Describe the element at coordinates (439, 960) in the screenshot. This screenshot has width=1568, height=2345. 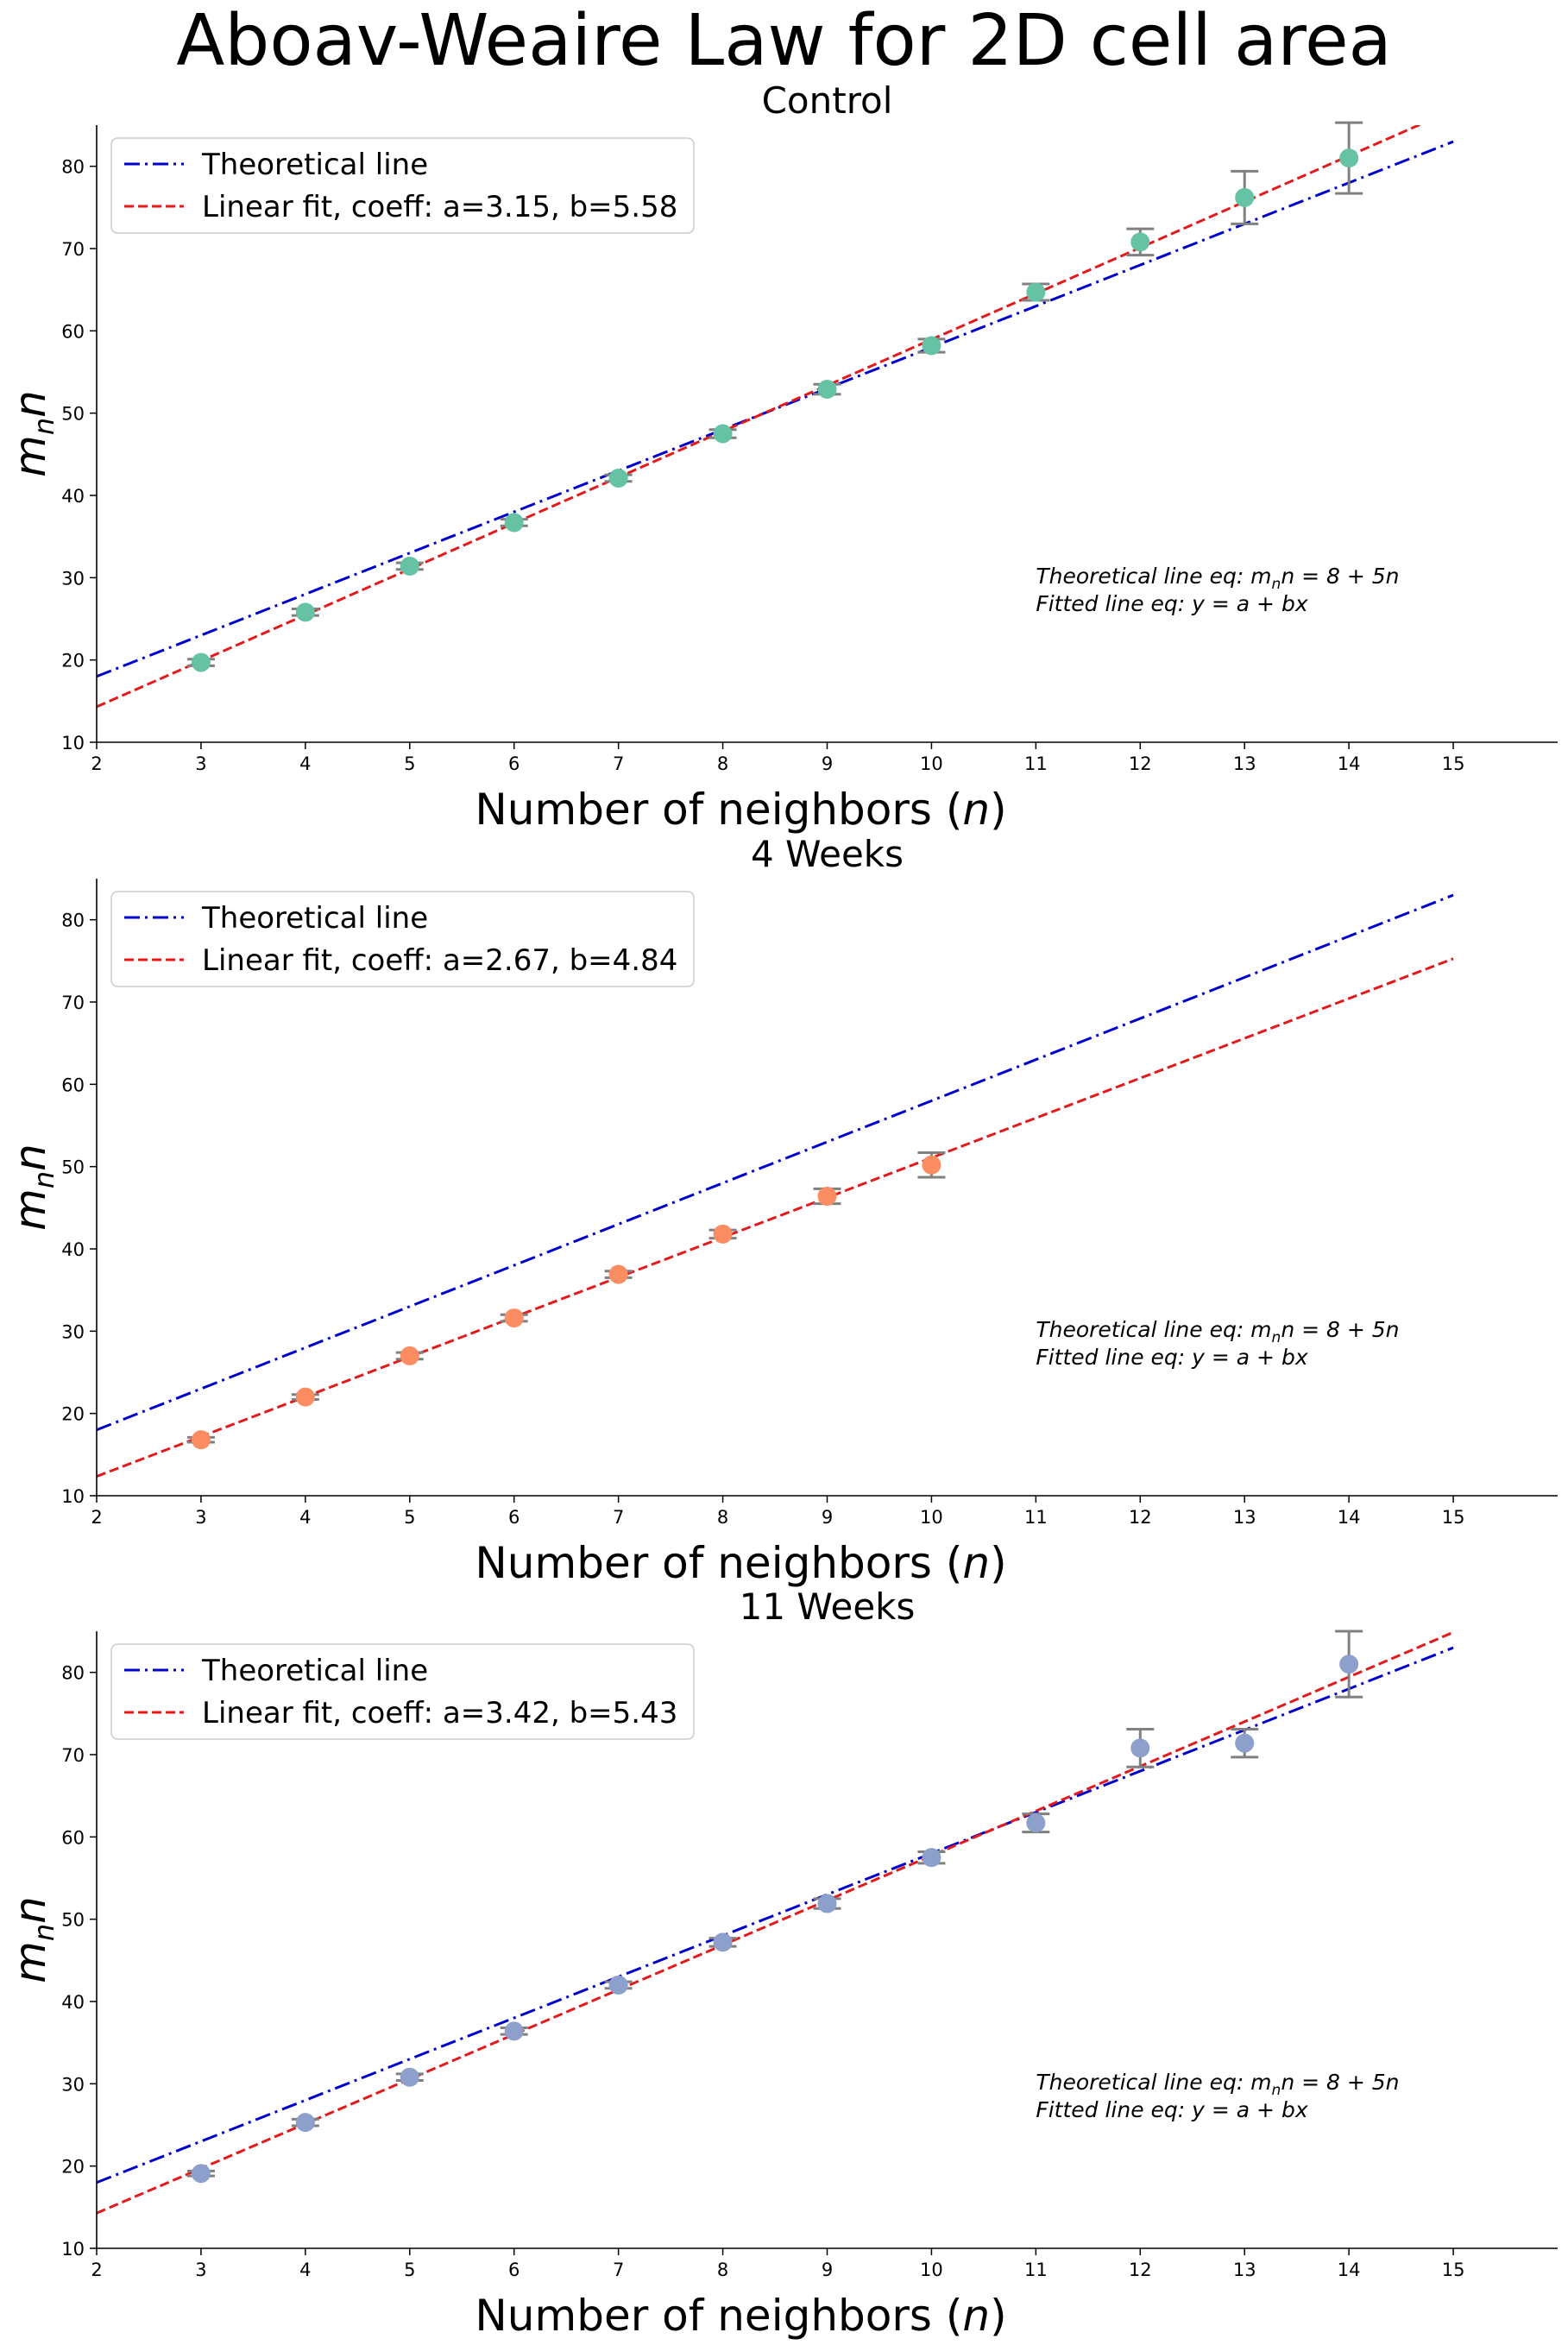
I see `legend-label: Linear fit, coeff: a=2.67, b=4.84` at that location.